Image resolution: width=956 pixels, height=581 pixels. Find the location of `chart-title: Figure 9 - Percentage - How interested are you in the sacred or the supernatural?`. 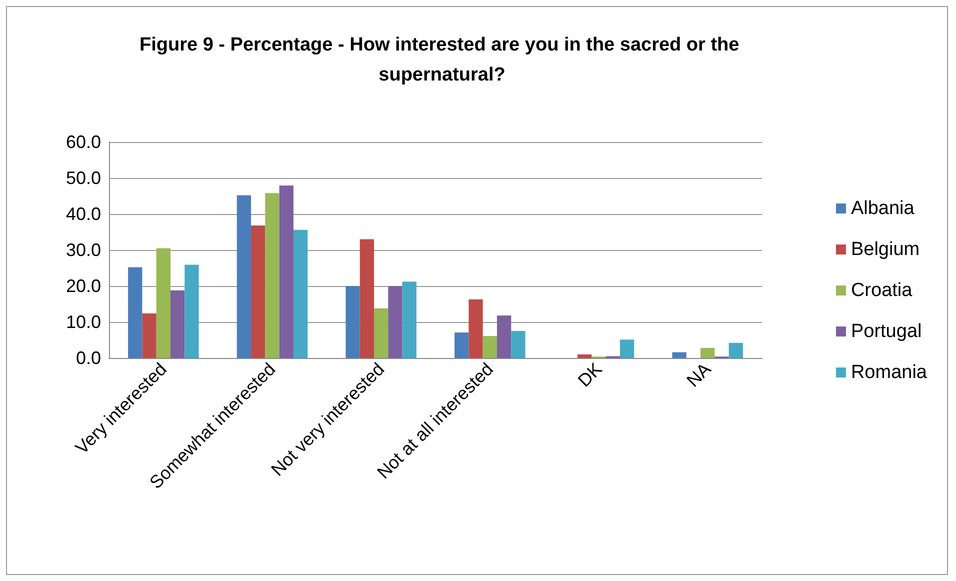

chart-title: Figure 9 - Percentage - How interested are you in the sacred or the supernatural? is located at coordinates (442, 60).